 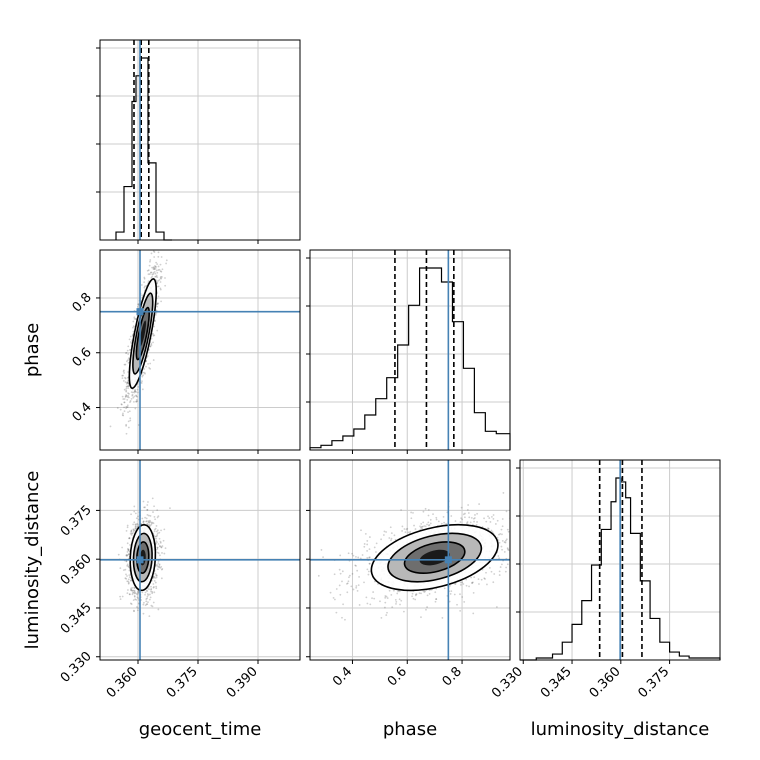 I want to click on x-tick-label-luminosity-distance: 0.360, so click(x=605, y=682).